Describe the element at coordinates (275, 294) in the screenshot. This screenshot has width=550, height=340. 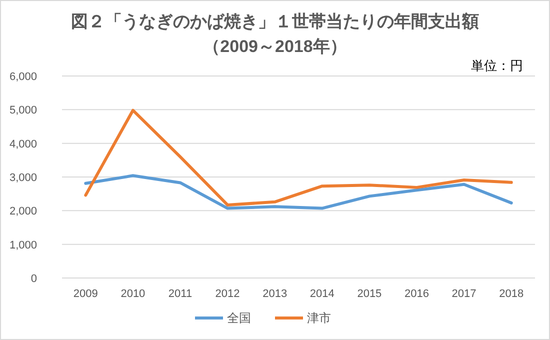
I see `x-tick-label: 2013` at that location.